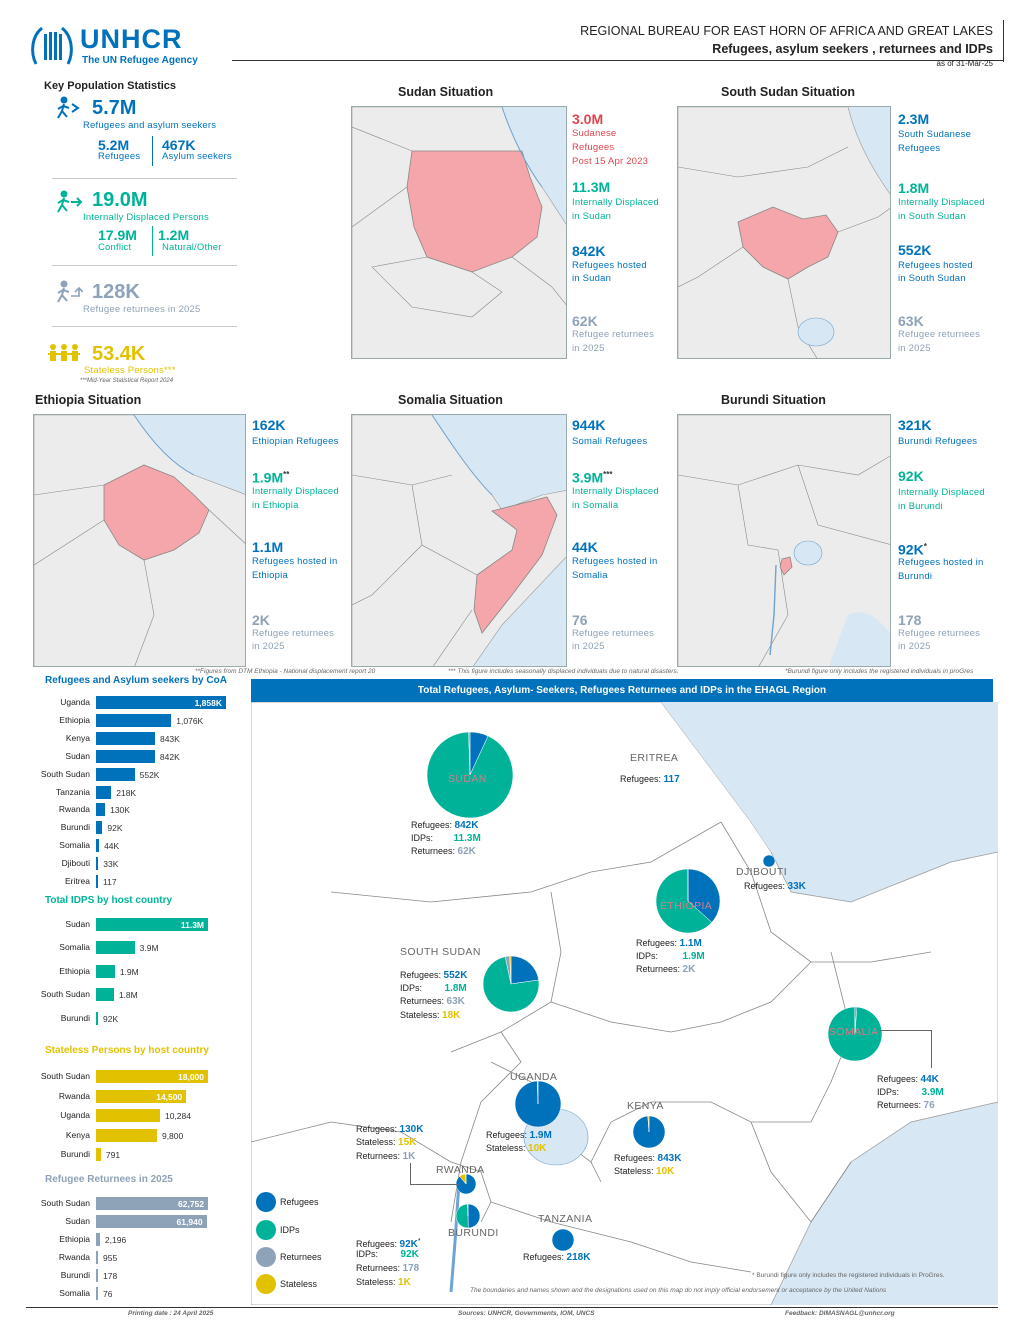 This screenshot has width=1024, height=1343. What do you see at coordinates (386, 1142) in the screenshot?
I see `rwanda-map-stateless: Stateless: 15K` at bounding box center [386, 1142].